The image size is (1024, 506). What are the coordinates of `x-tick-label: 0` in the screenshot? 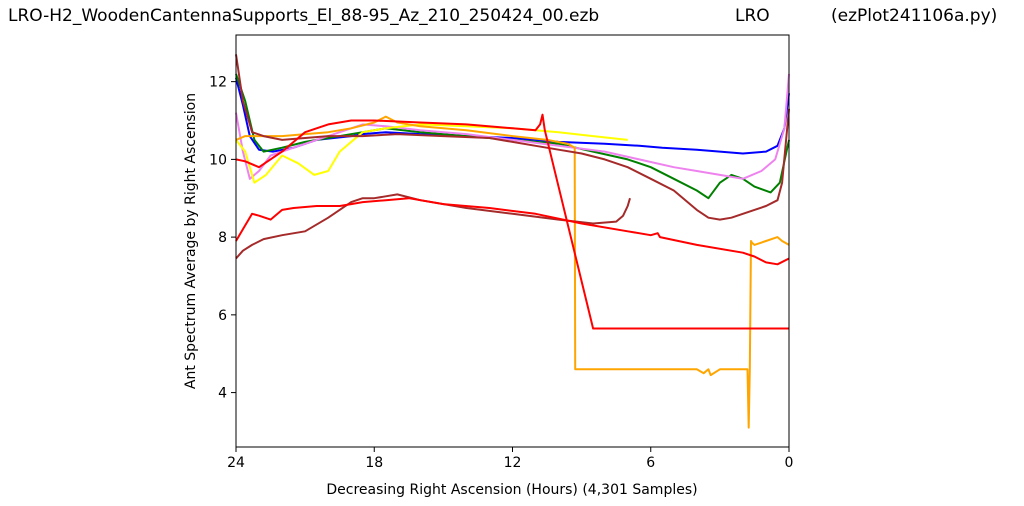 It's located at (789, 463).